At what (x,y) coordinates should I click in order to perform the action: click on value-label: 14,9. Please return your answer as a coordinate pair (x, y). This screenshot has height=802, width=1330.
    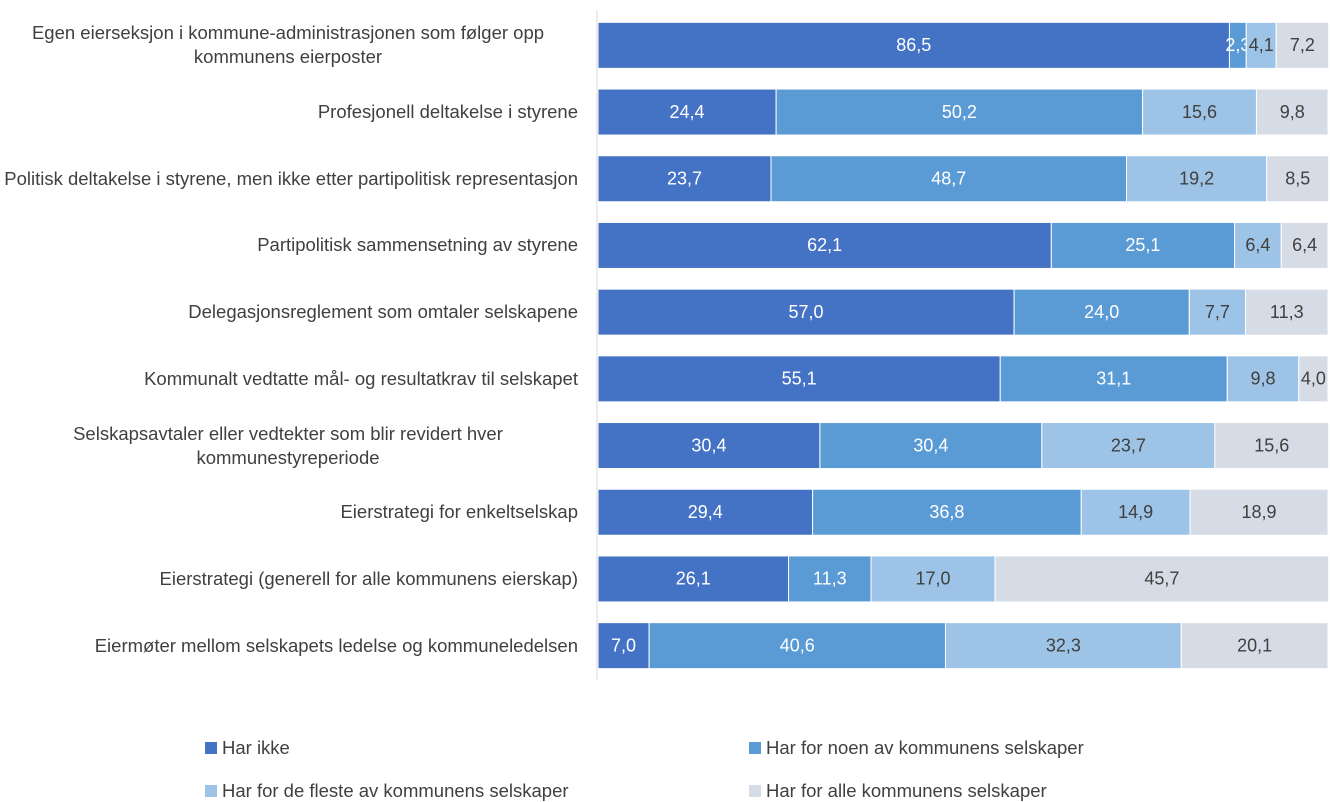
    Looking at the image, I should click on (1135, 512).